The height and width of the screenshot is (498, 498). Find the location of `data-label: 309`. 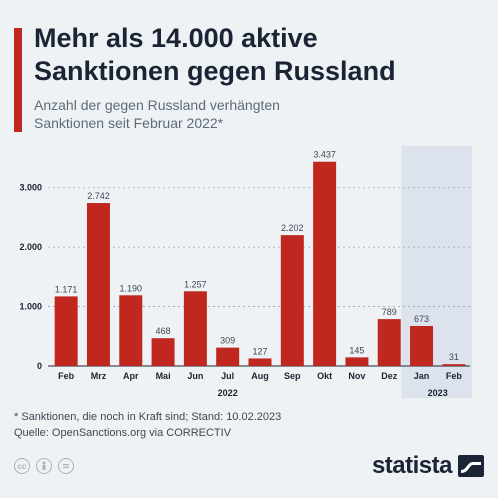

data-label: 309 is located at coordinates (227, 341).